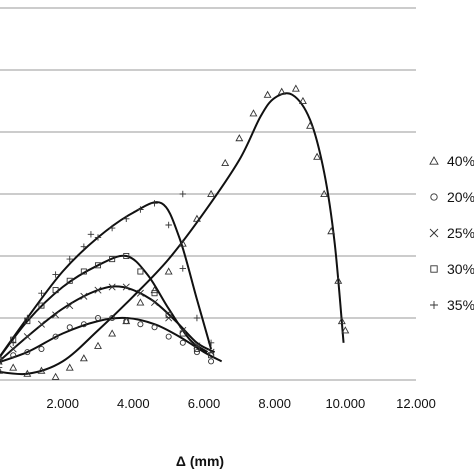 The image size is (474, 474). Describe the element at coordinates (416, 403) in the screenshot. I see `x-tick-label-5: 12.000` at that location.